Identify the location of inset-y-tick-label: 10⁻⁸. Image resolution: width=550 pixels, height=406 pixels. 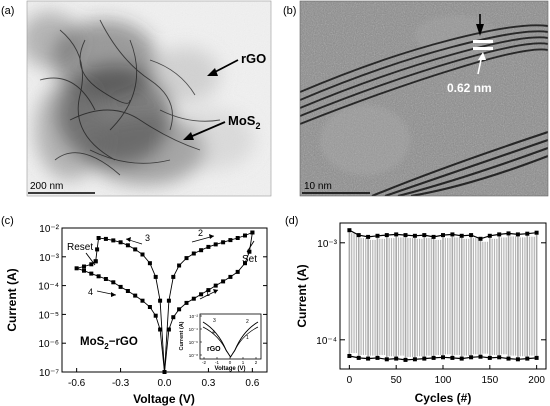
(193, 355).